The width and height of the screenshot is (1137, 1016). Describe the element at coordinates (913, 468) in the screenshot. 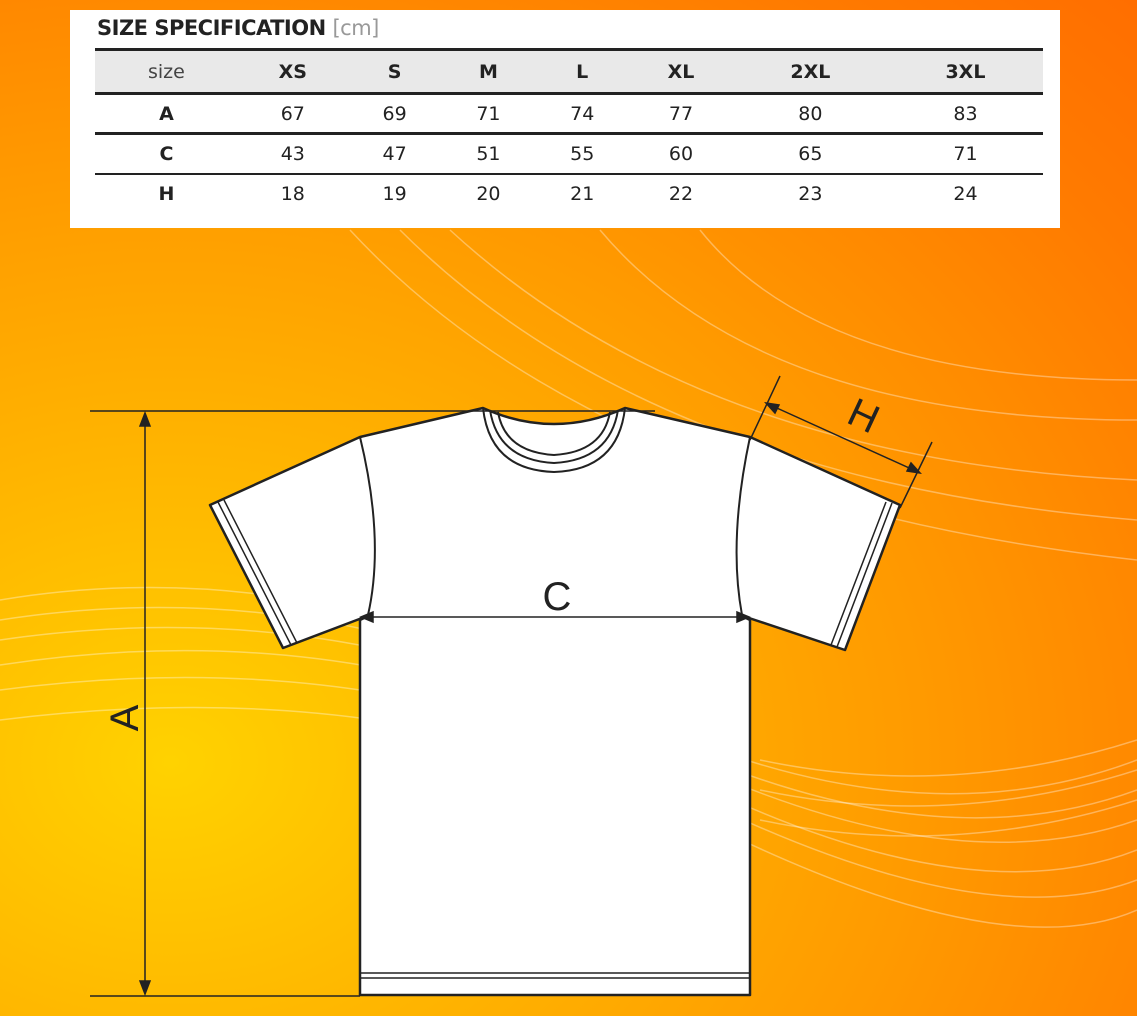

I see `h-arrow-right` at that location.